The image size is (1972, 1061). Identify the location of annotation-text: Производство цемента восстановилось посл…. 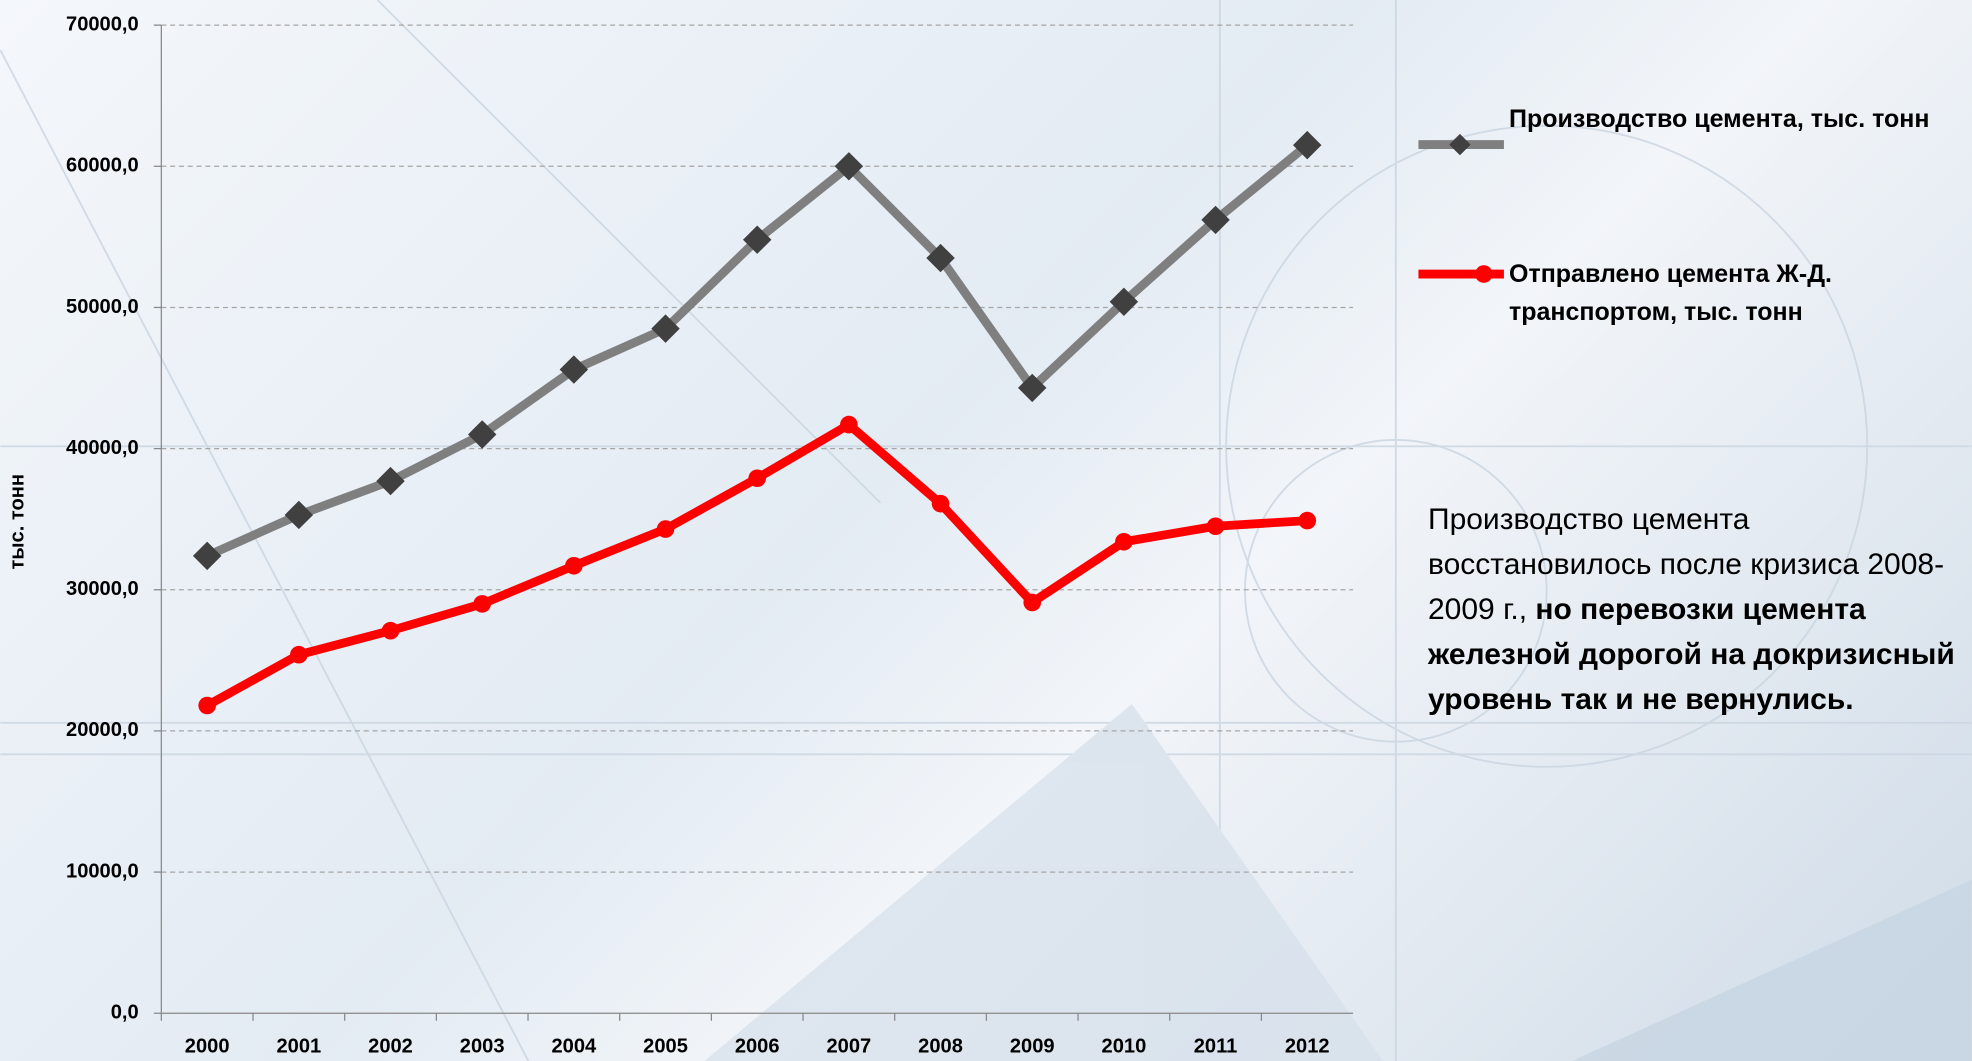
(1686, 564).